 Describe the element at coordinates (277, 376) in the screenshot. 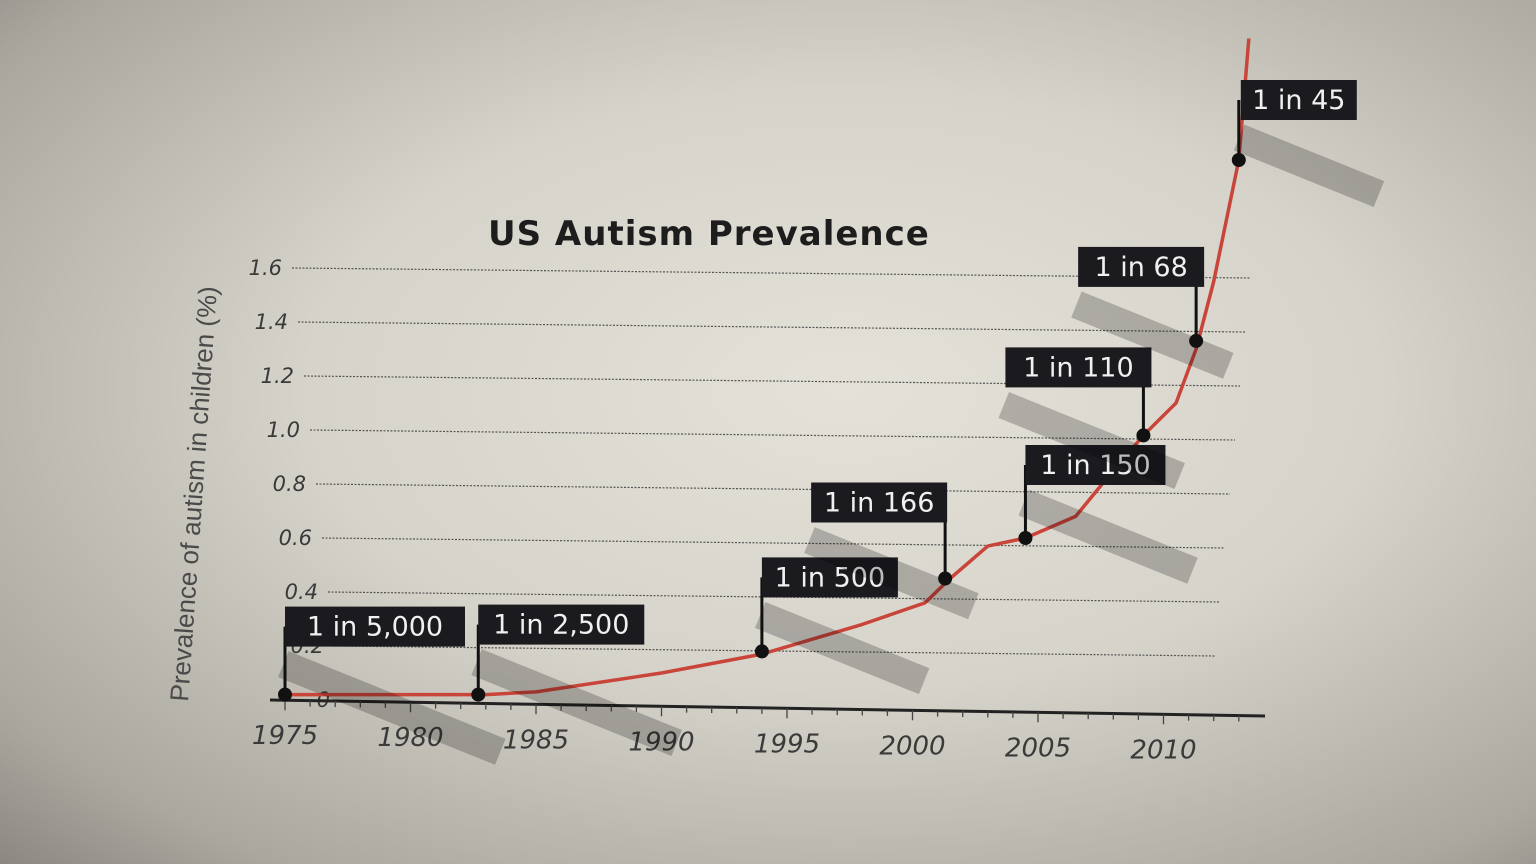

I see `y-tick-label: 1.2` at that location.